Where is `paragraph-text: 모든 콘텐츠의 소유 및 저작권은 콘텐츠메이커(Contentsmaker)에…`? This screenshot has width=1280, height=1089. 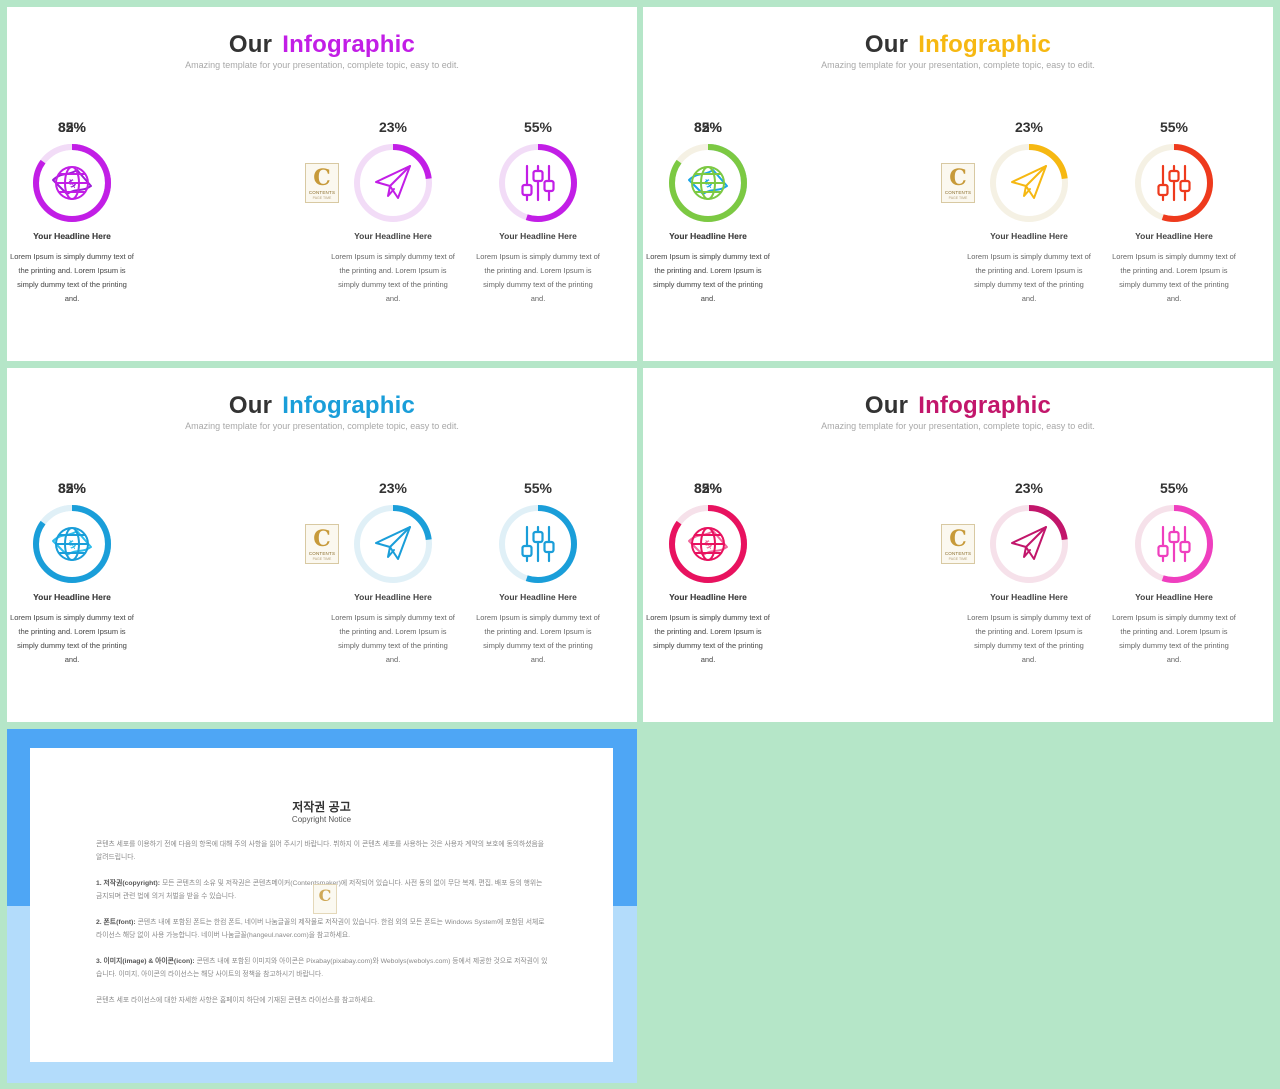
paragraph-text: 모든 콘텐츠의 소유 및 저작권은 콘텐츠메이커(Contentsmaker)에… is located at coordinates (319, 890).